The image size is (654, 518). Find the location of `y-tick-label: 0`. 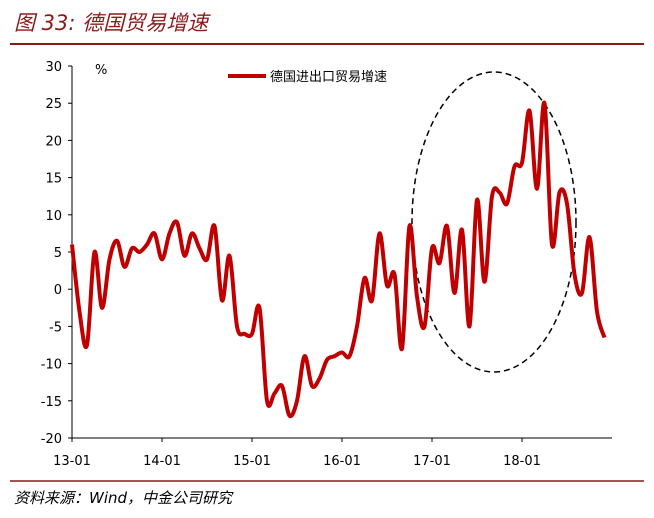

y-tick-label: 0 is located at coordinates (58, 290).